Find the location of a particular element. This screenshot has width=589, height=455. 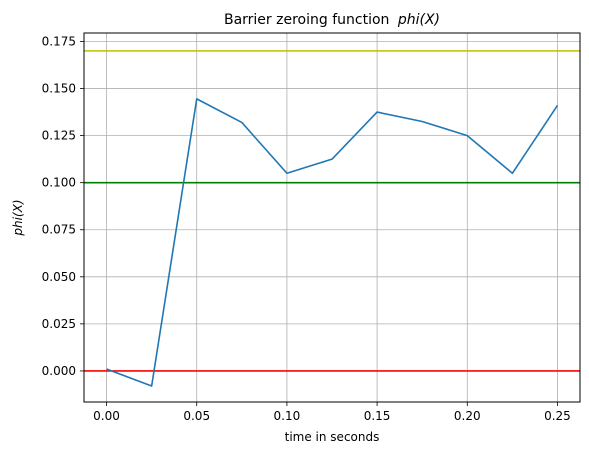

chart-title-text: Barrier zeroing function is located at coordinates (306, 20).